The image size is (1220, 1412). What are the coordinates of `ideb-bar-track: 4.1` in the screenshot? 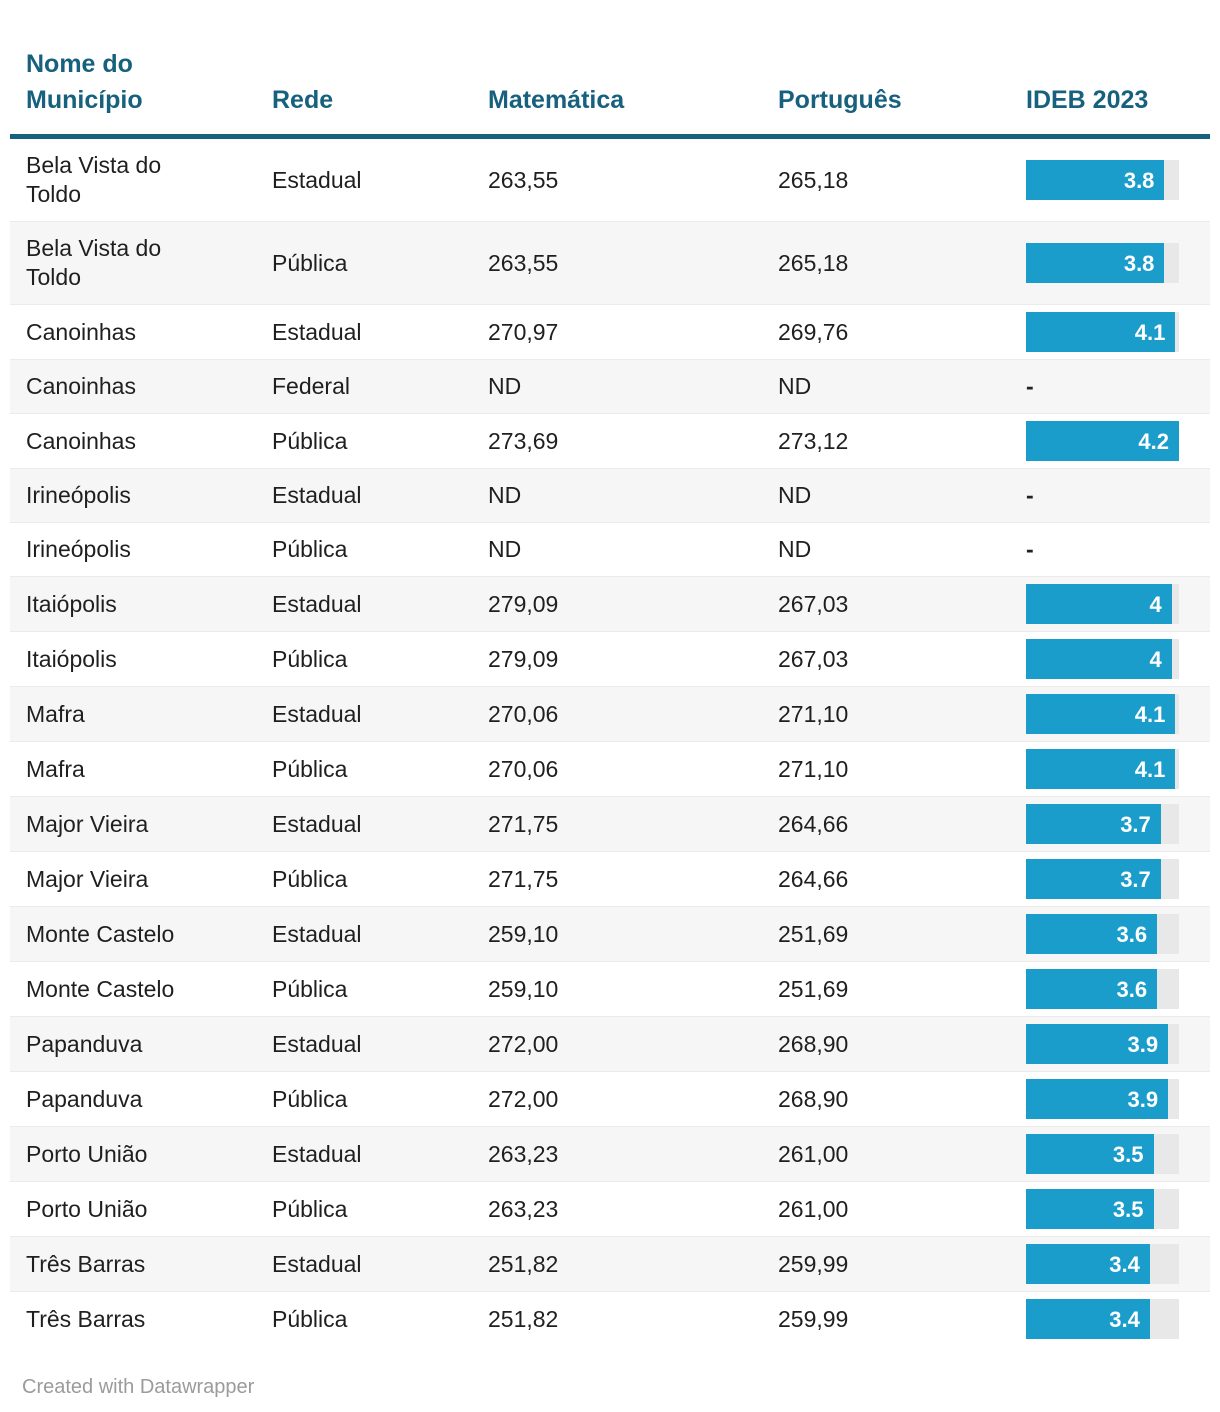 It's located at (1102, 769).